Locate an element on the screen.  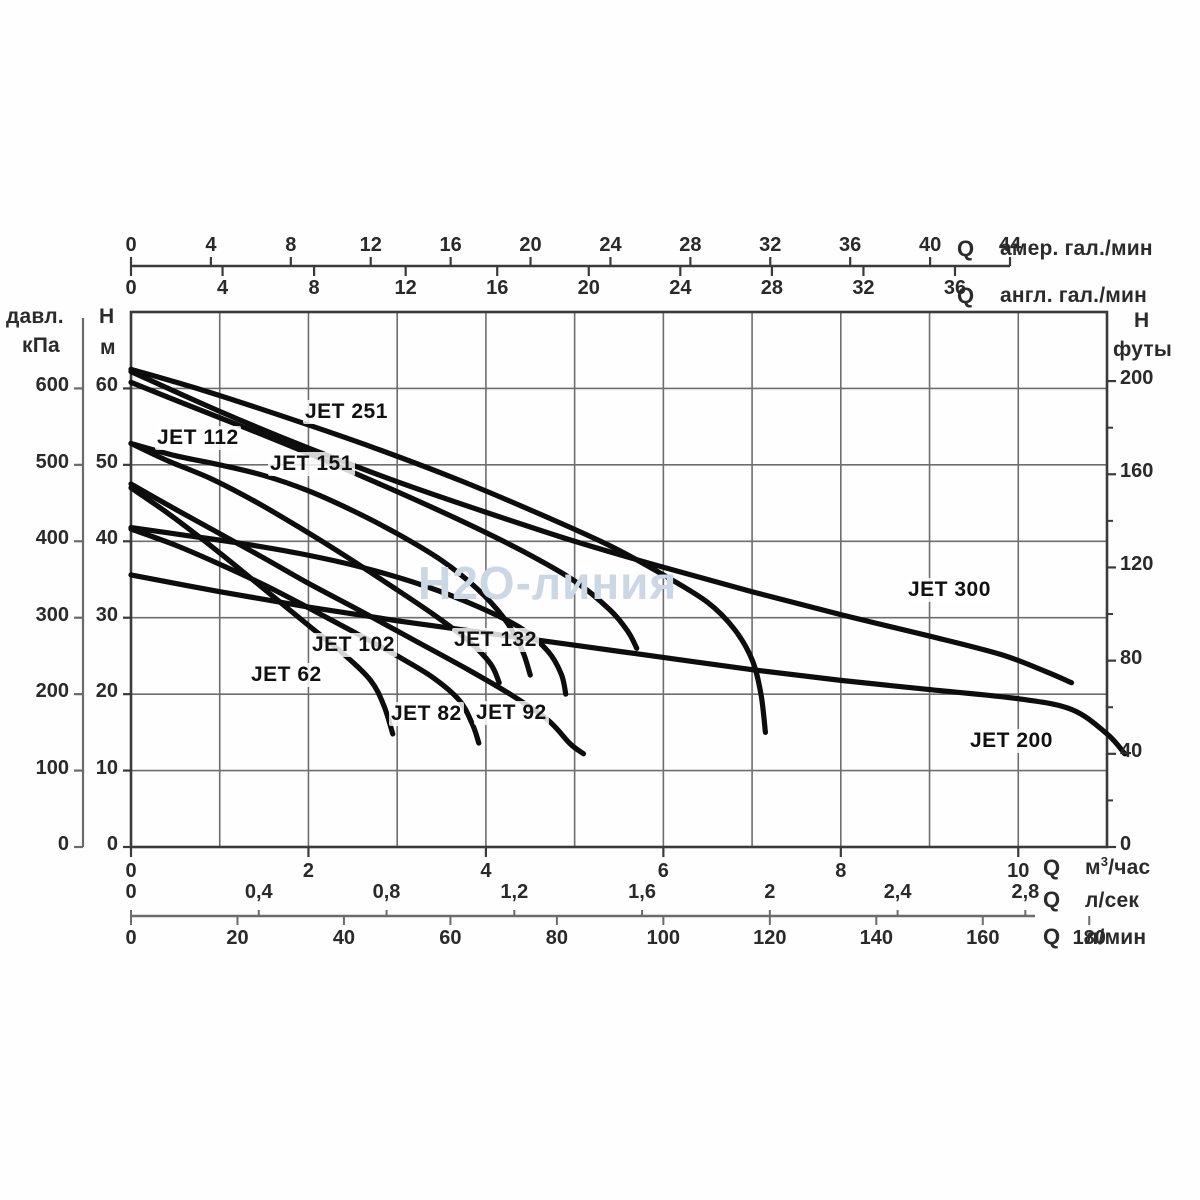
bottom-axis-2-tick-label: 1,6 is located at coordinates (642, 892).